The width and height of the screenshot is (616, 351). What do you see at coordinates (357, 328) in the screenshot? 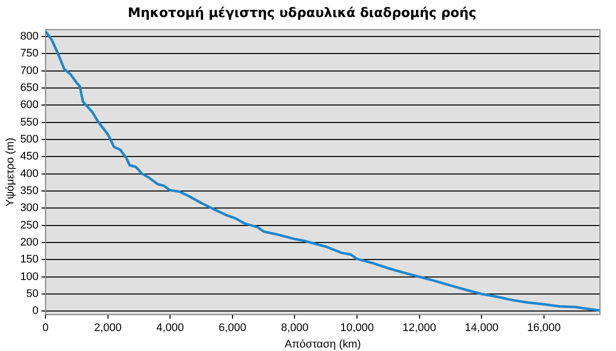
I see `x-tick-label: 10,000` at bounding box center [357, 328].